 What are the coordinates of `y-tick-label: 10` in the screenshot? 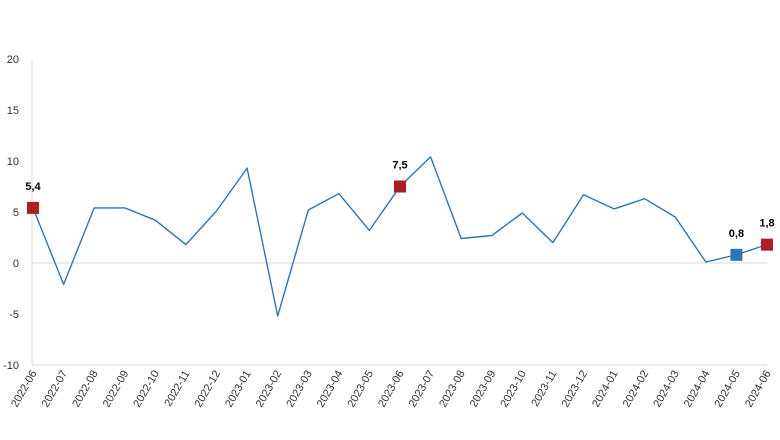 It's located at (13, 162).